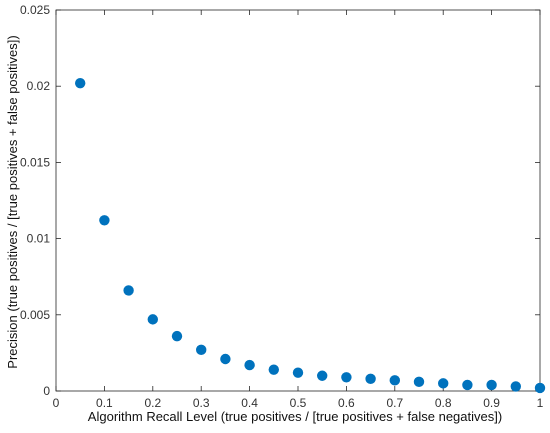 Image resolution: width=550 pixels, height=433 pixels. I want to click on x-tick-label: 0.5, so click(298, 403).